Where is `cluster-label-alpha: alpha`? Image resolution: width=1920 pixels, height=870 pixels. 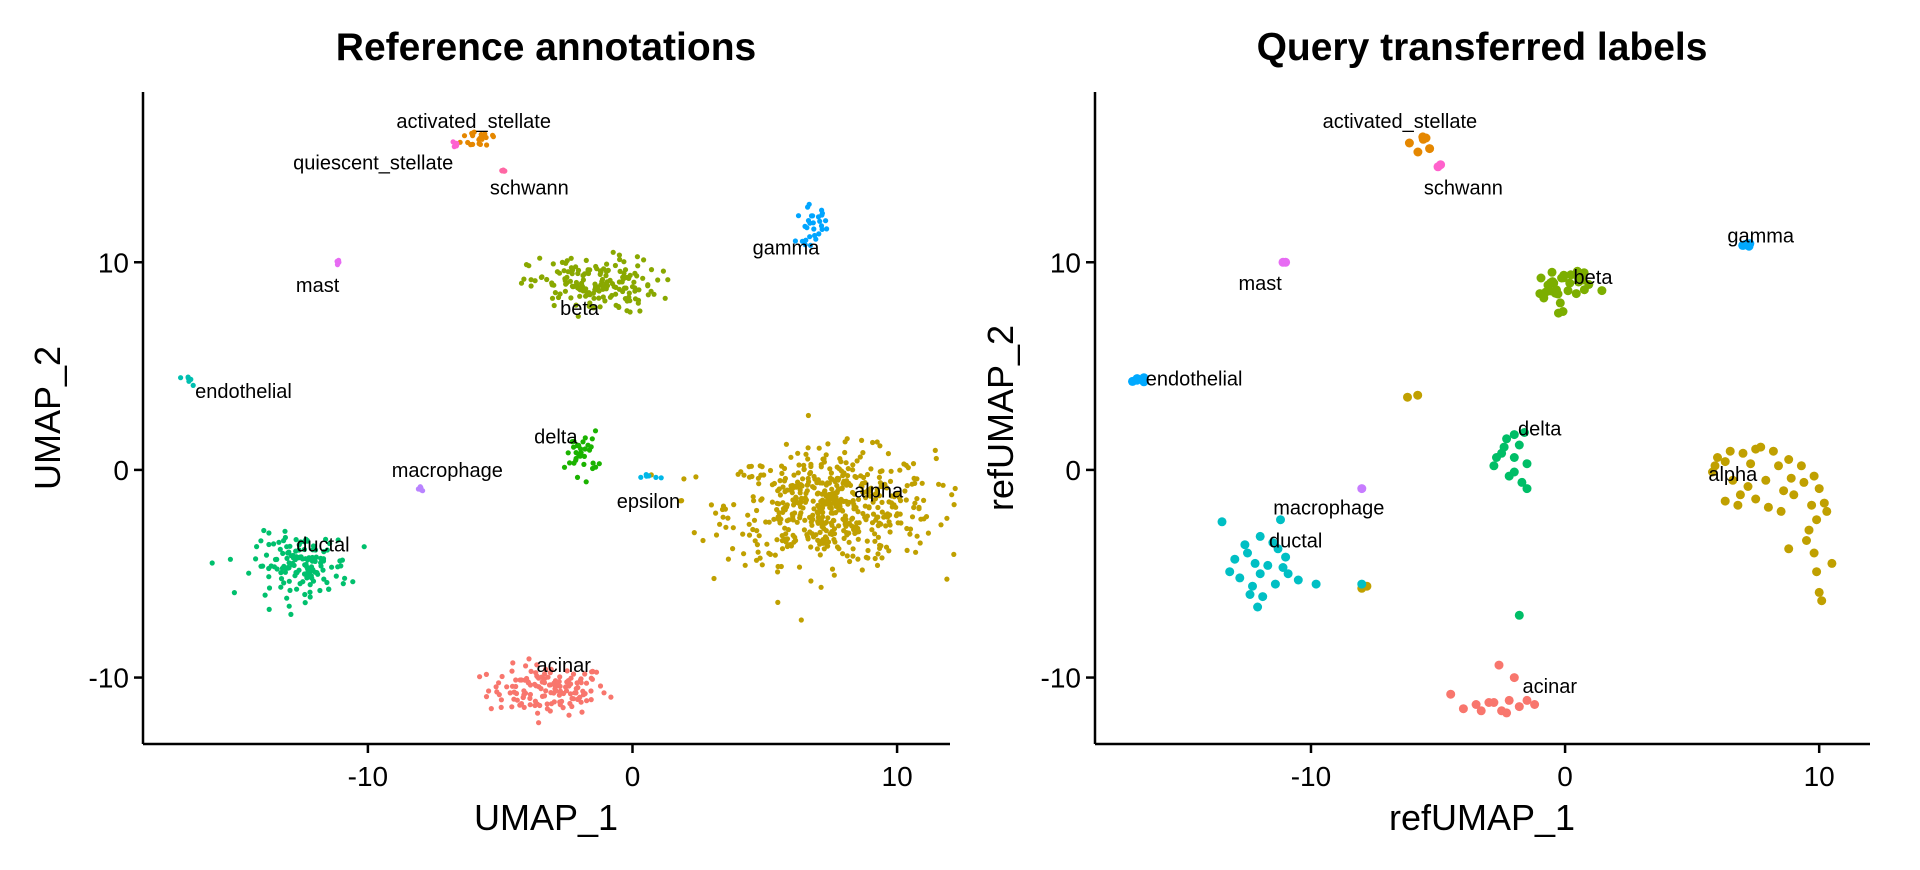
cluster-label-alpha: alpha is located at coordinates (879, 492).